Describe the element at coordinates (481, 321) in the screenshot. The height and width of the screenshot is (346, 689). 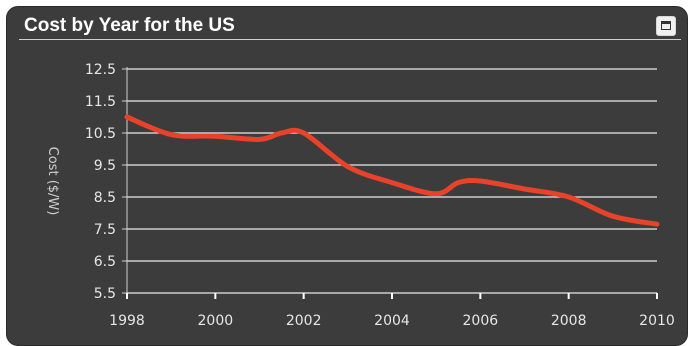
I see `x-tick-label-4: 2006` at that location.